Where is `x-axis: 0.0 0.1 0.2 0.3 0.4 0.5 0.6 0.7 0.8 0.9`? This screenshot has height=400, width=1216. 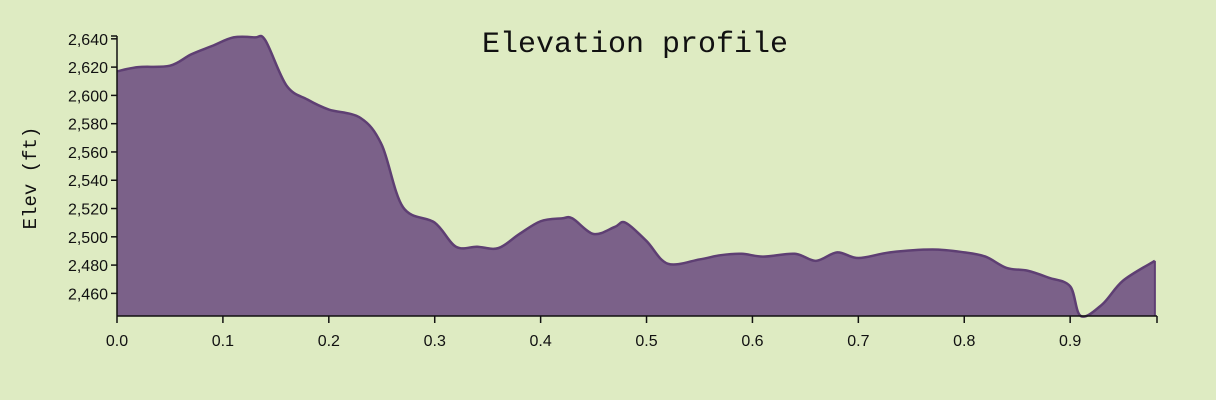 x-axis: 0.0 0.1 0.2 0.3 0.4 0.5 0.6 0.7 0.8 0.9 is located at coordinates (632, 332).